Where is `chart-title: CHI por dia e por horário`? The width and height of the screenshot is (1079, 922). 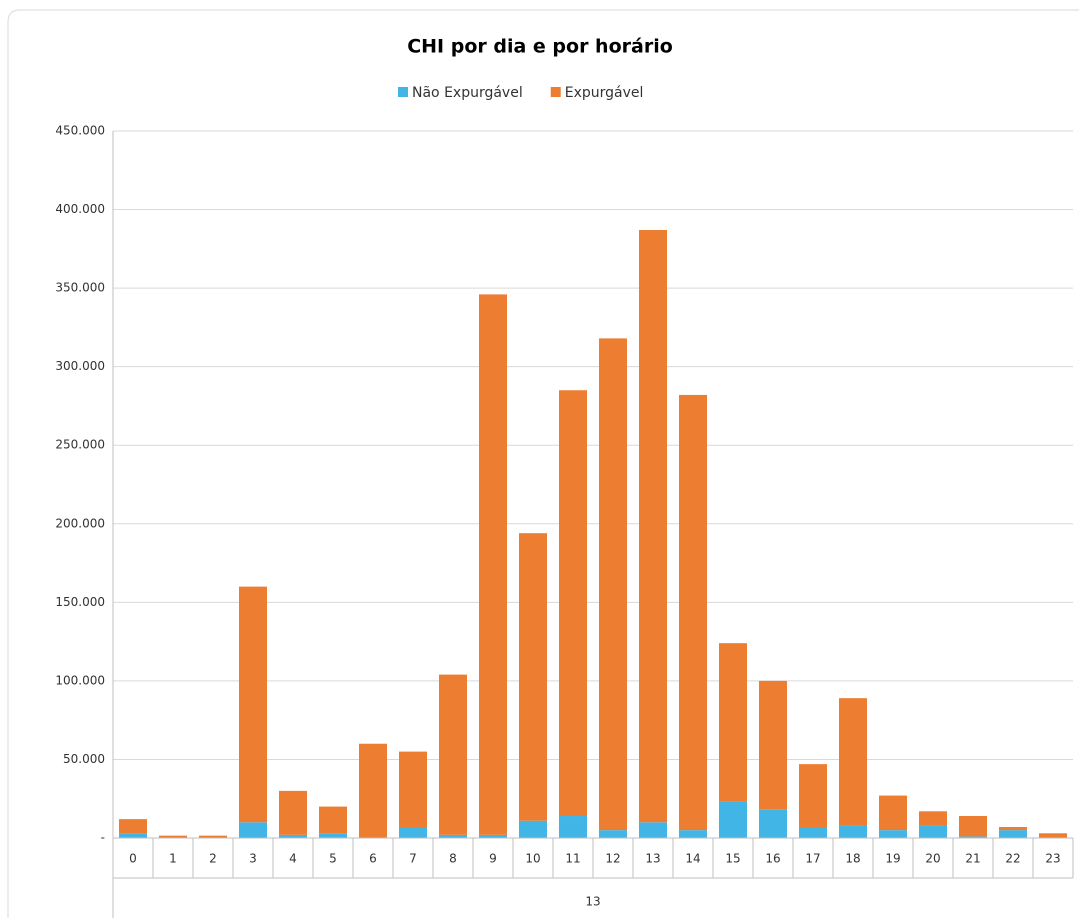 chart-title: CHI por dia e por horário is located at coordinates (540, 47).